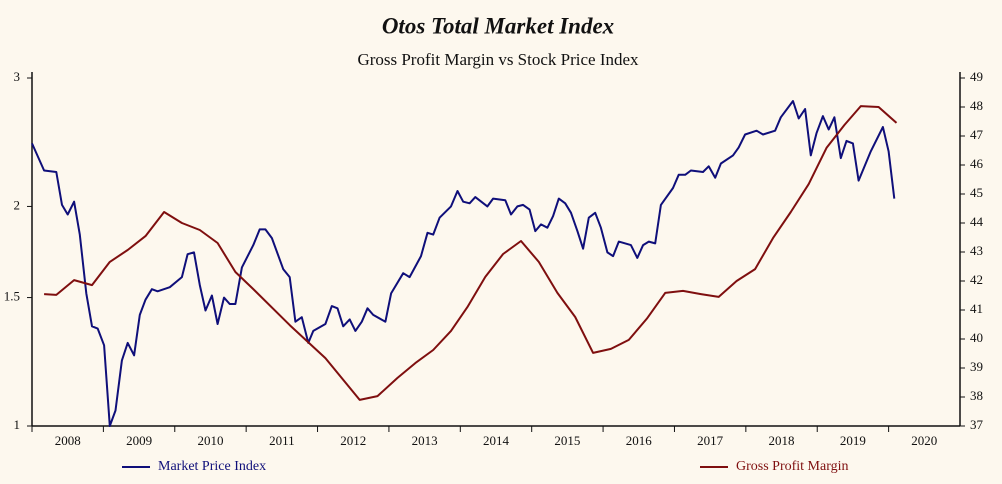  I want to click on legend-text: Market Price Index, so click(212, 466).